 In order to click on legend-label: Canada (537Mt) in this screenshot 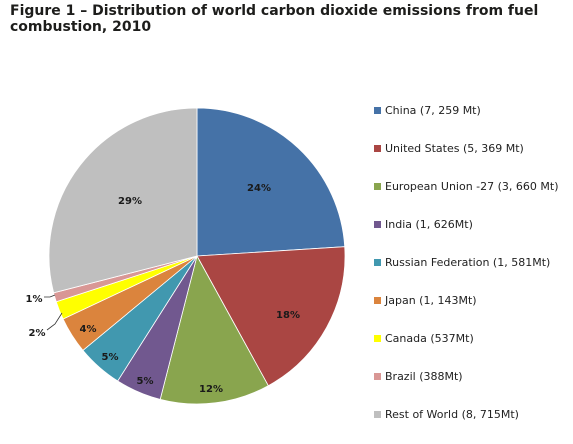, I will do `click(429, 338)`.